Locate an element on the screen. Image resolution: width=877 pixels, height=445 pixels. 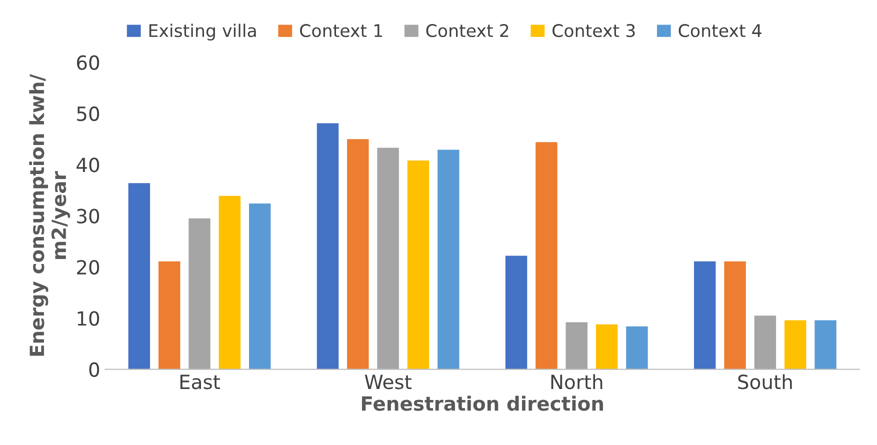
legend-label: Context 2 is located at coordinates (467, 31).